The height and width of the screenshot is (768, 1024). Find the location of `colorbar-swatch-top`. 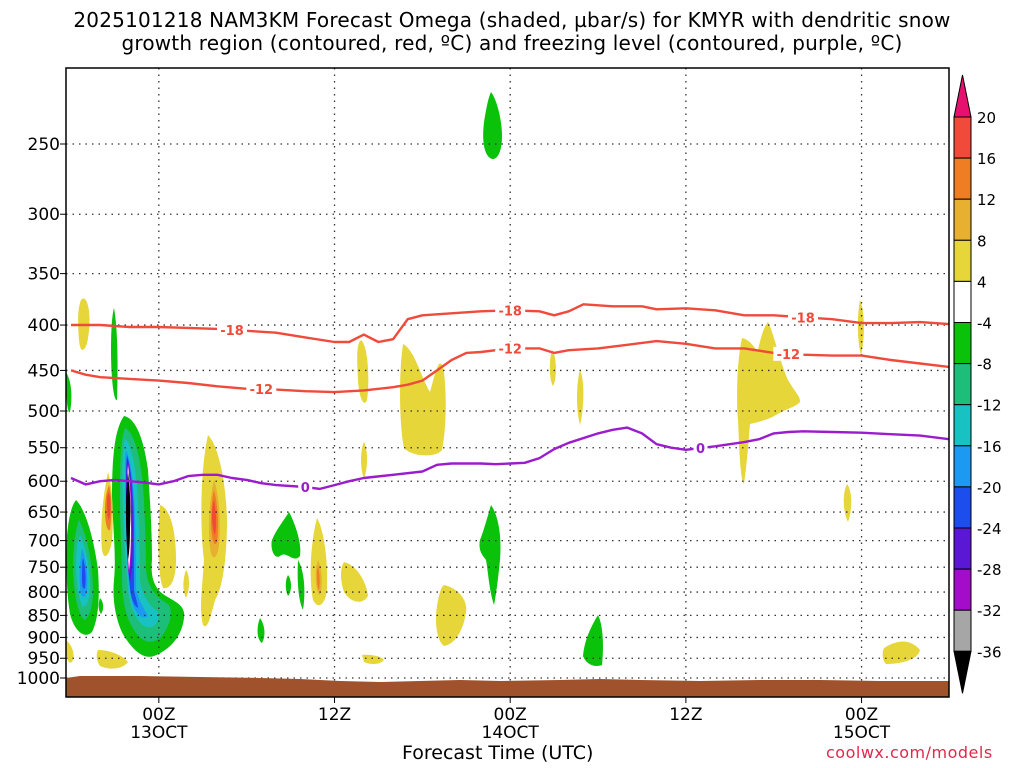

colorbar-swatch-top is located at coordinates (962, 96).